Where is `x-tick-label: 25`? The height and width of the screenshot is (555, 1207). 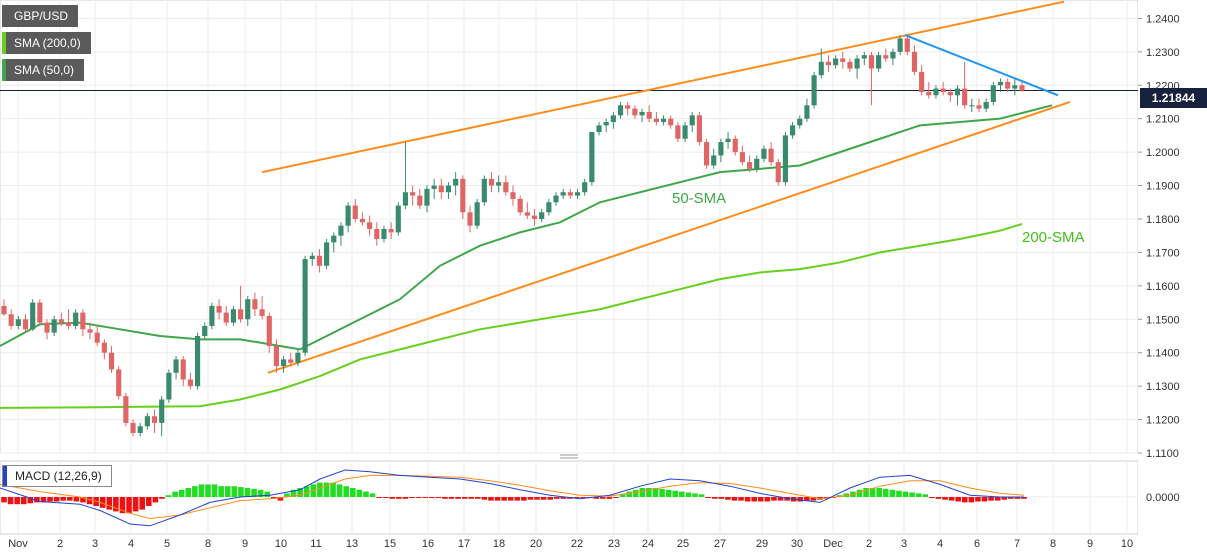
x-tick-label: 25 is located at coordinates (683, 544).